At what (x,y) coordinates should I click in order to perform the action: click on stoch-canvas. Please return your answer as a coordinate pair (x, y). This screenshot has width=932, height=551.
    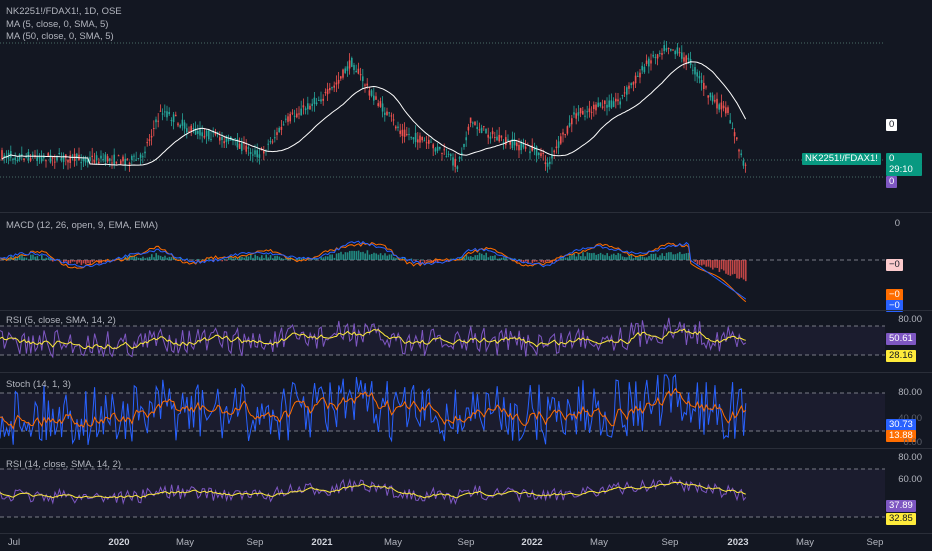
    Looking at the image, I should click on (466, 410).